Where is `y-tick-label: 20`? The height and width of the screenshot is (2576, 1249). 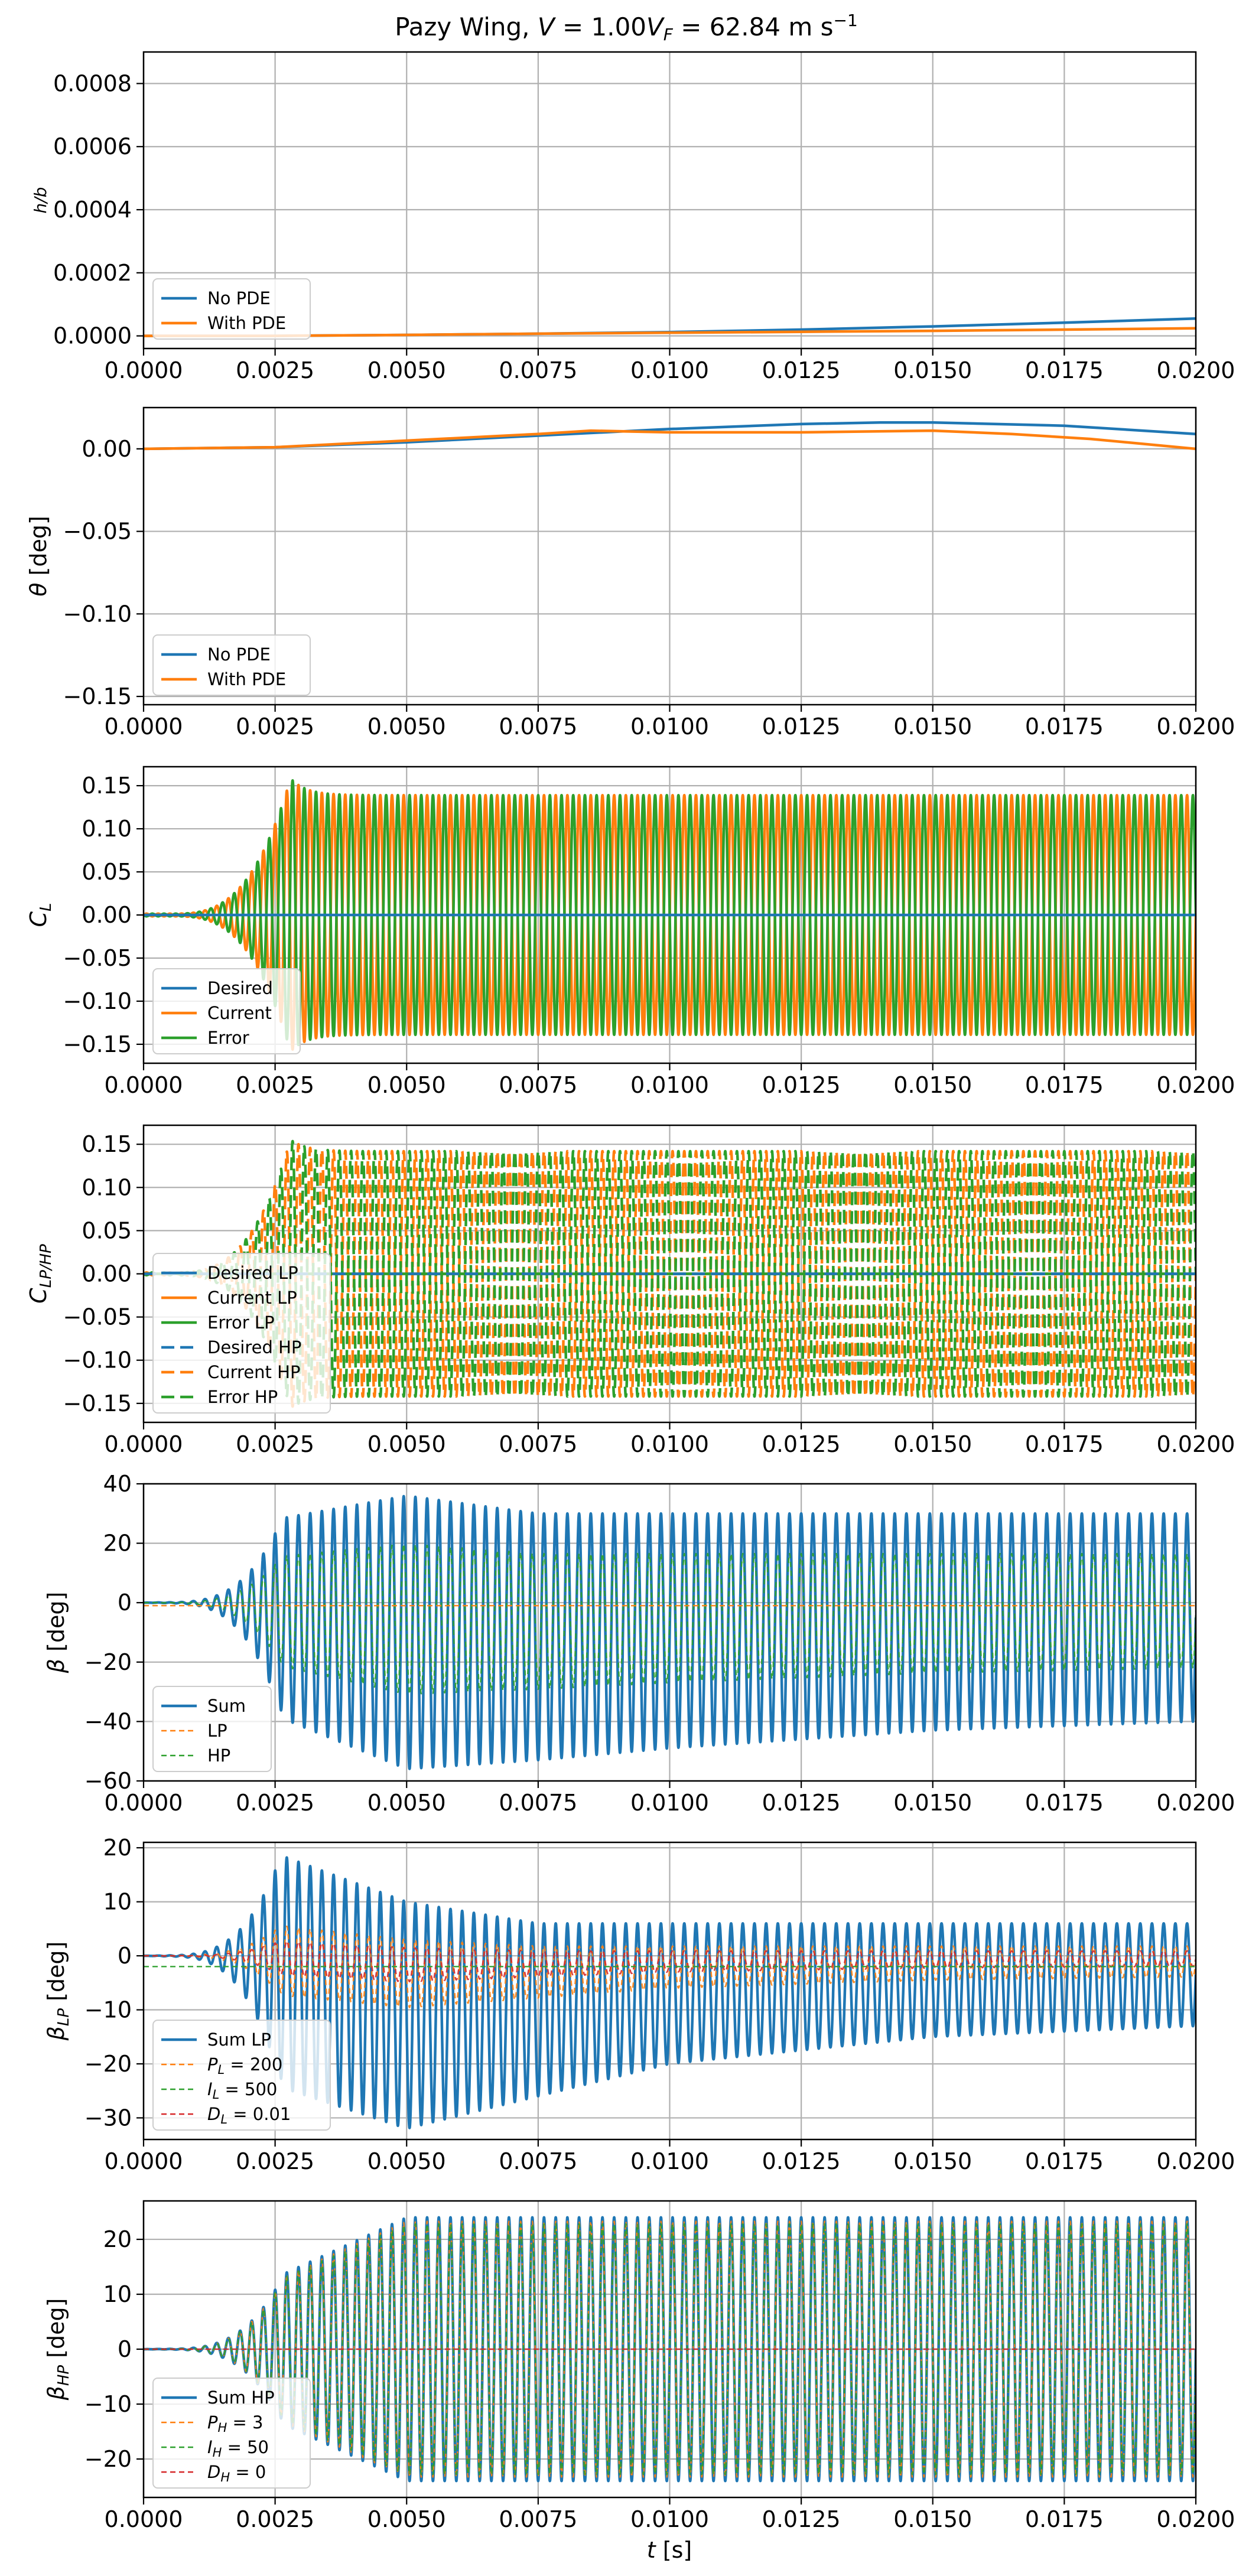
y-tick-label: 20 is located at coordinates (117, 1543).